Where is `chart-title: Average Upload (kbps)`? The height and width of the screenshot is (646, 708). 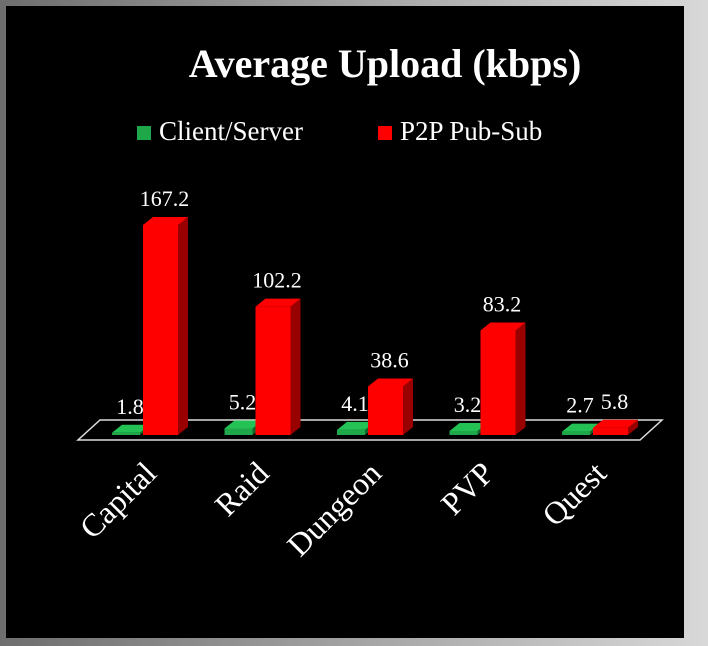
chart-title: Average Upload (kbps) is located at coordinates (385, 63).